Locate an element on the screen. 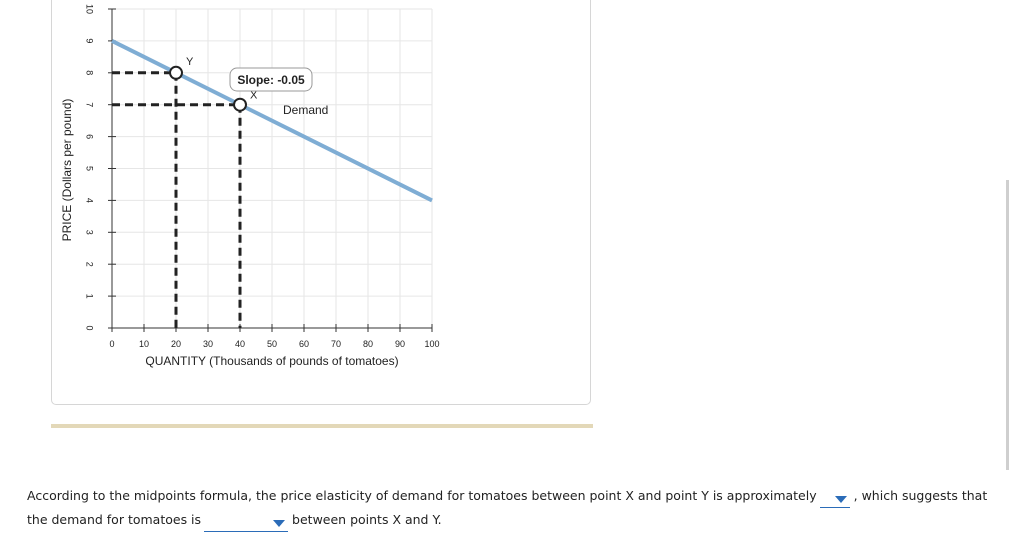 The height and width of the screenshot is (539, 1009). points: YX is located at coordinates (213, 84).